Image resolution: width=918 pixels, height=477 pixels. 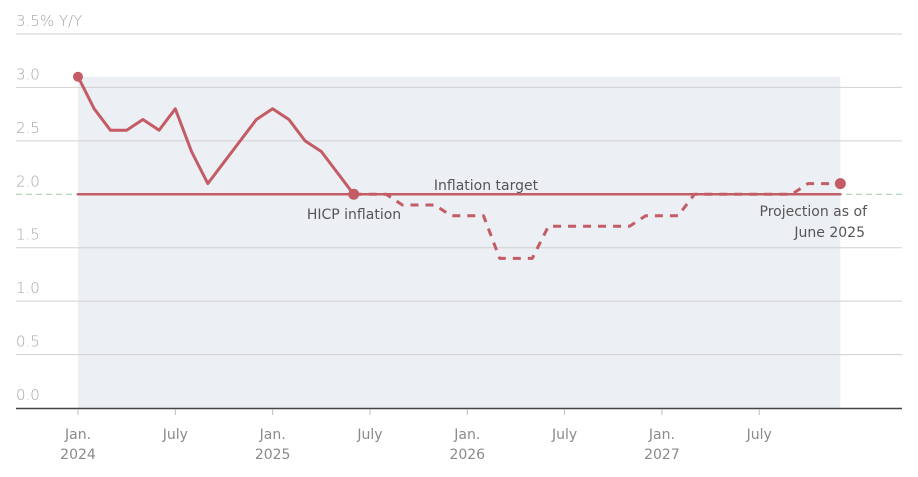 I want to click on x-tick-year: 2024, so click(x=78, y=455).